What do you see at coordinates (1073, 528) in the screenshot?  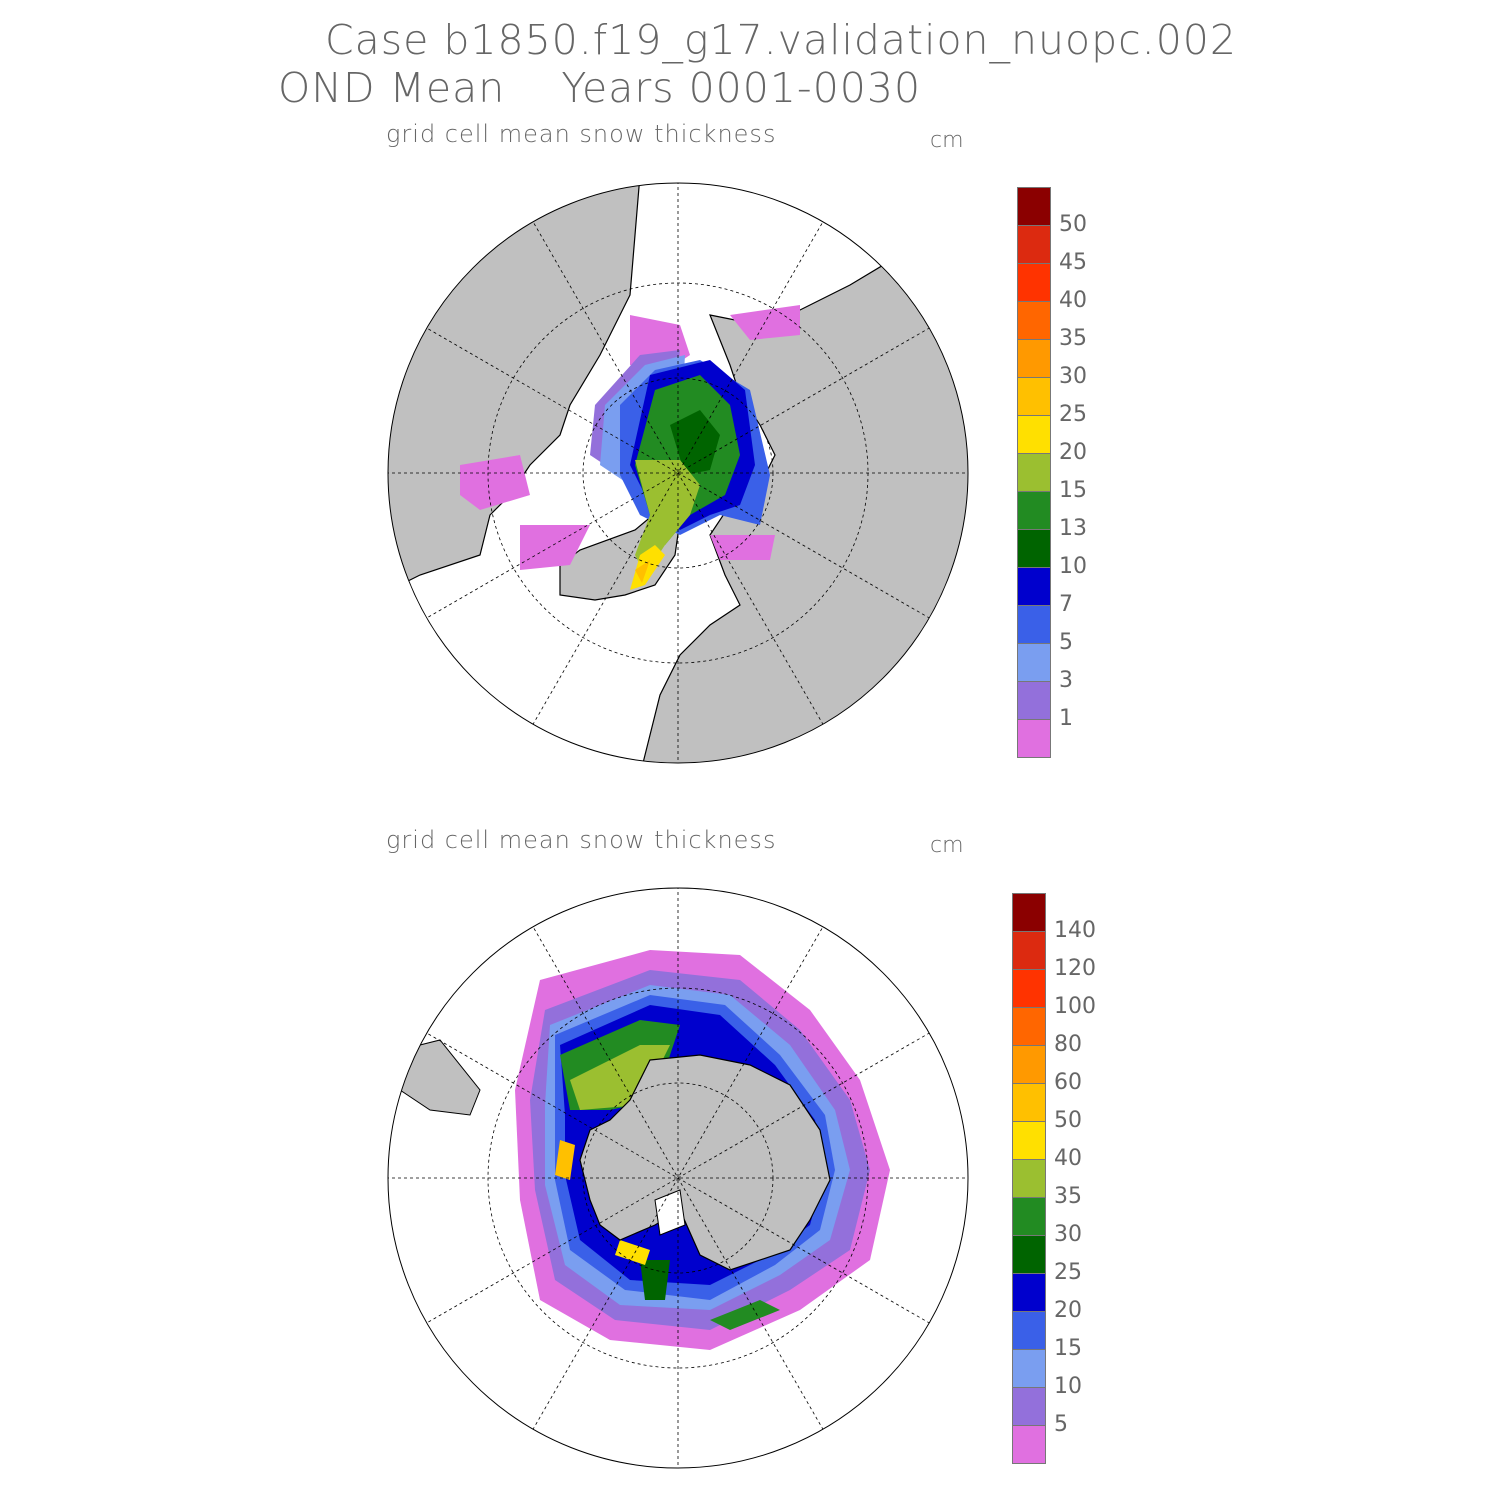 I see `colorbar-label: 13` at bounding box center [1073, 528].